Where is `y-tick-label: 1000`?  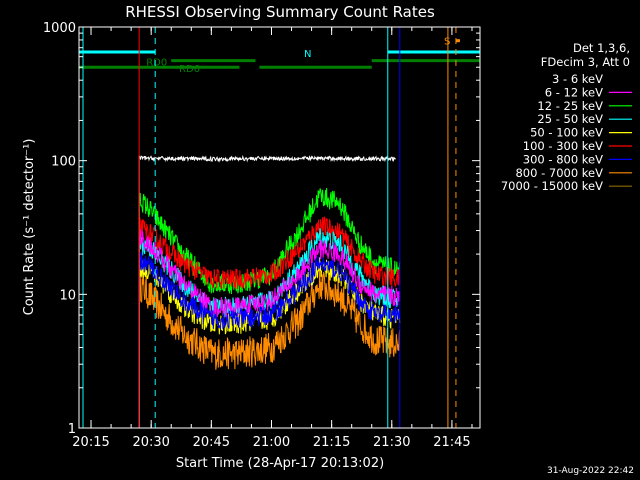
y-tick-label: 1000 is located at coordinates (59, 28).